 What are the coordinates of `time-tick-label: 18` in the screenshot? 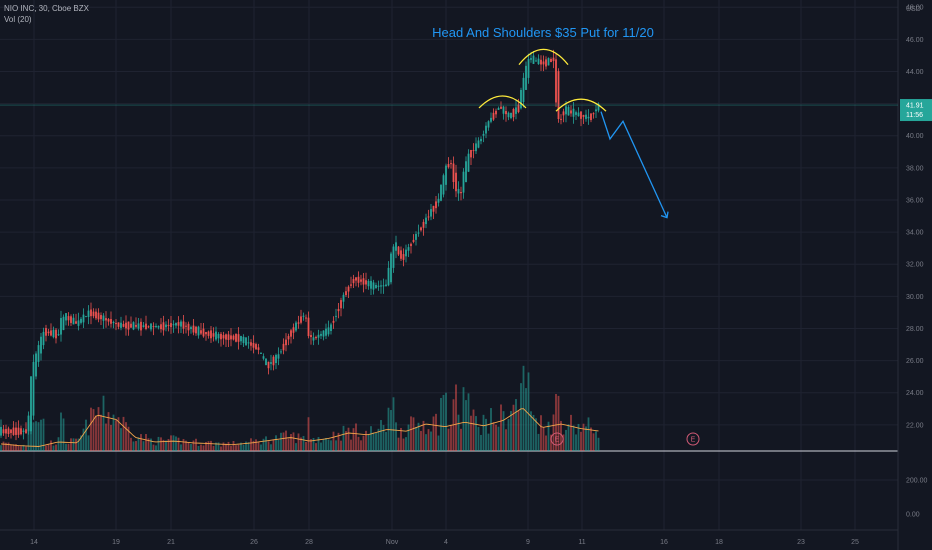 It's located at (719, 542).